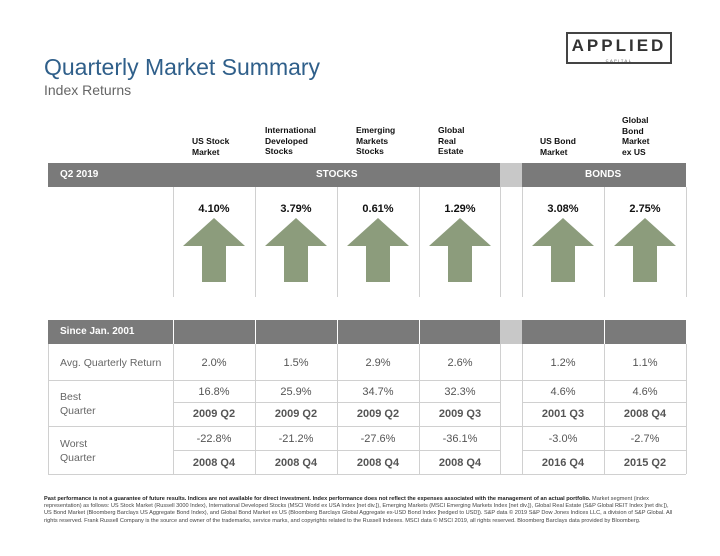 The width and height of the screenshot is (720, 556). Describe the element at coordinates (645, 414) in the screenshot. I see `best-date: 2008 Q4` at that location.